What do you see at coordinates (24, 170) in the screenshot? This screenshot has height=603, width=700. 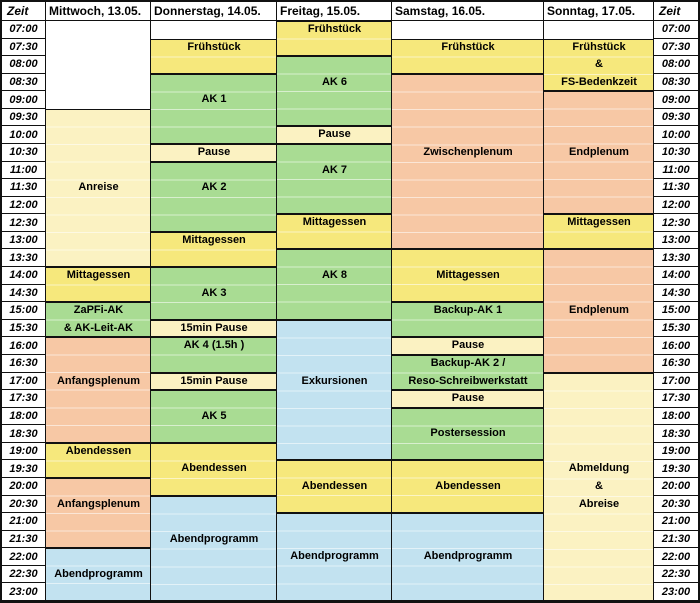 I see `time-cell-left-11:00: 11:00` at bounding box center [24, 170].